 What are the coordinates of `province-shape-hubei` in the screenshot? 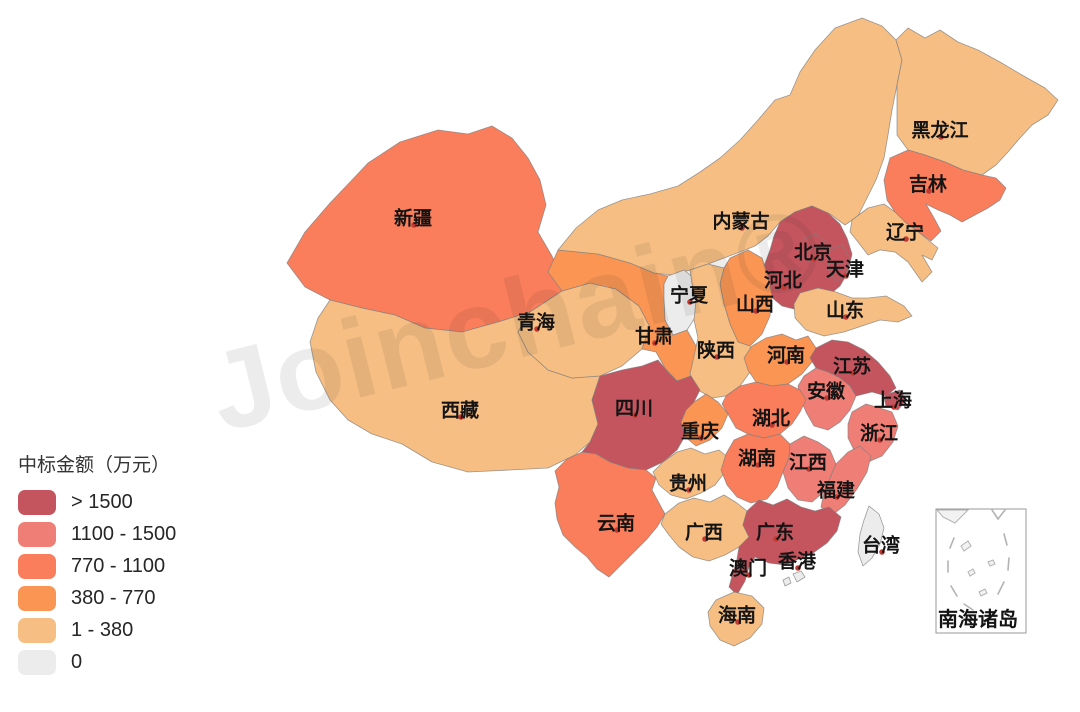 It's located at (764, 410).